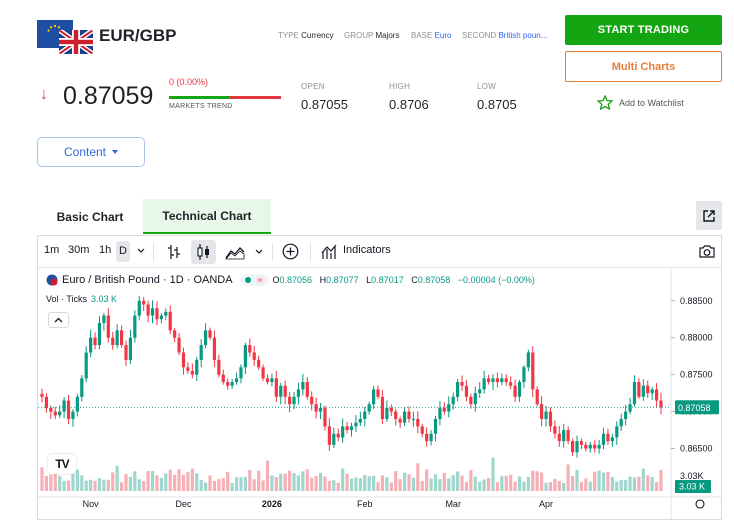 The image size is (734, 522). What do you see at coordinates (247, 280) in the screenshot?
I see `market-open-dot-icon` at bounding box center [247, 280].